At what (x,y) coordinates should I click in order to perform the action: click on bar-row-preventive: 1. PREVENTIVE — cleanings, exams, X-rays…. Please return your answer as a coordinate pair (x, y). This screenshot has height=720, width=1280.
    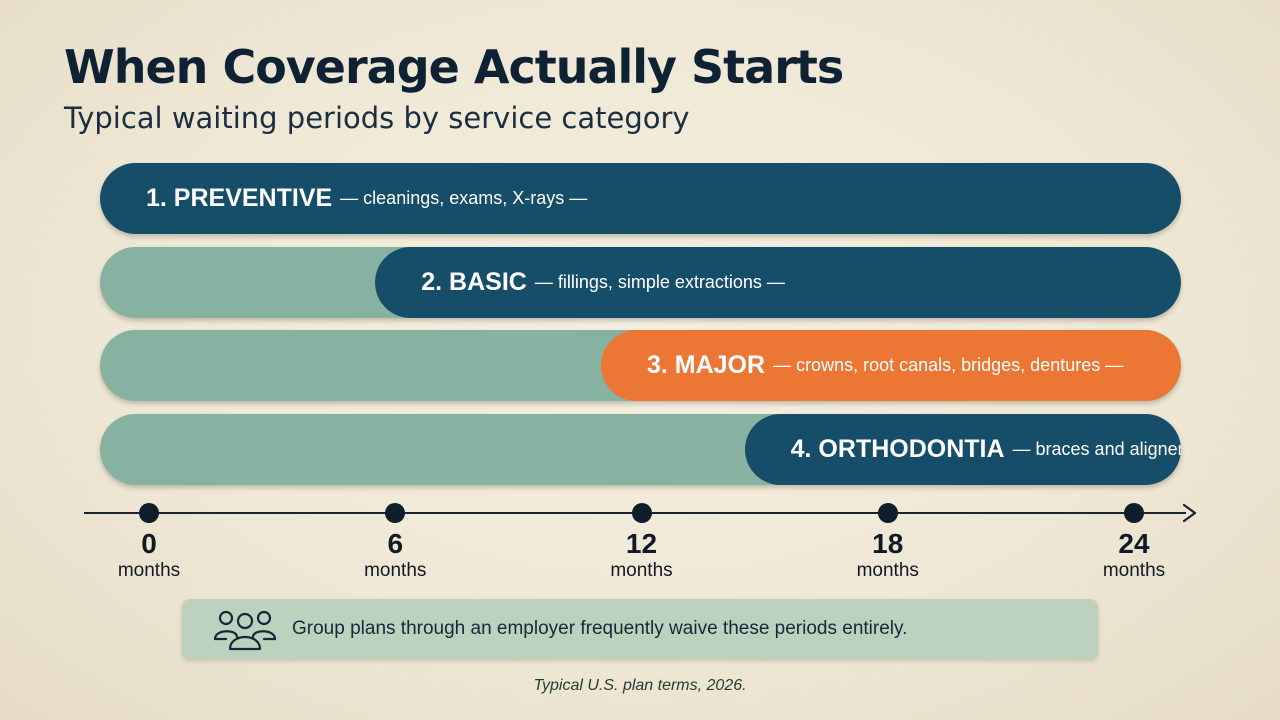
    Looking at the image, I should click on (640, 198).